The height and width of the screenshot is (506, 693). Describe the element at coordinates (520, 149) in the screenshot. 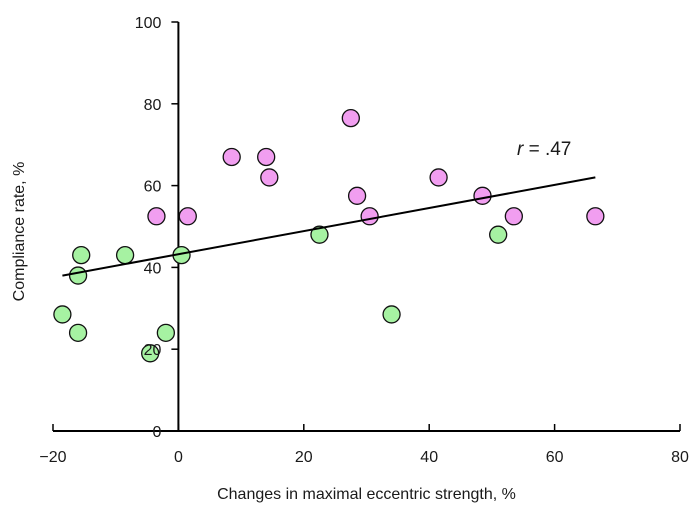

I see `r-symbol: r` at that location.